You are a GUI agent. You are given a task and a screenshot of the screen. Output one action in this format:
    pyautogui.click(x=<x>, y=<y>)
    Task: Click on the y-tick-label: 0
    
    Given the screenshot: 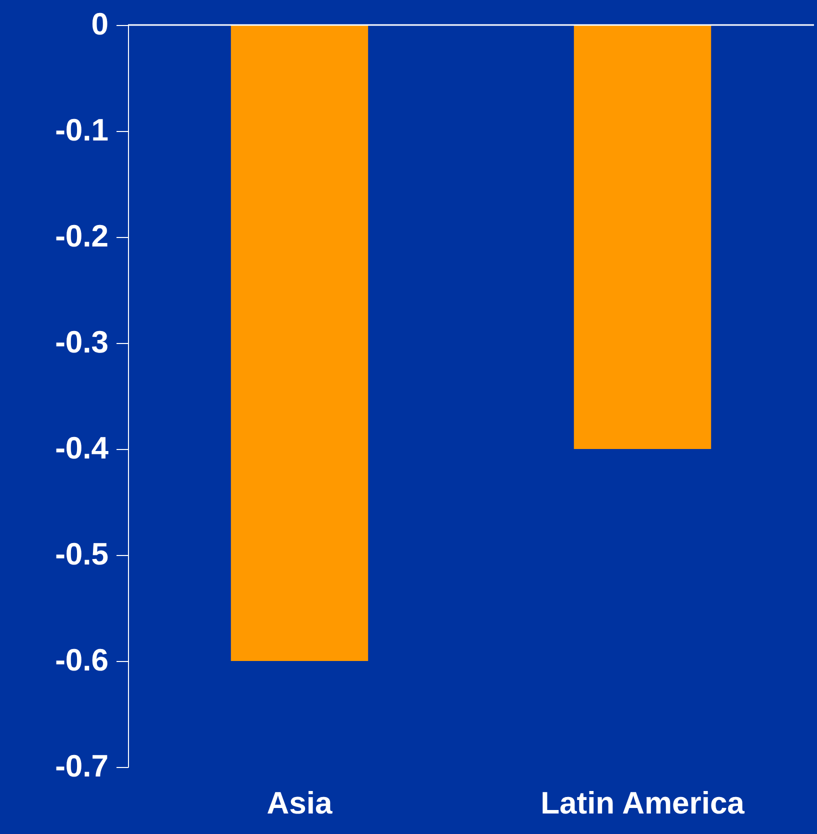 What is the action you would take?
    pyautogui.click(x=99, y=24)
    